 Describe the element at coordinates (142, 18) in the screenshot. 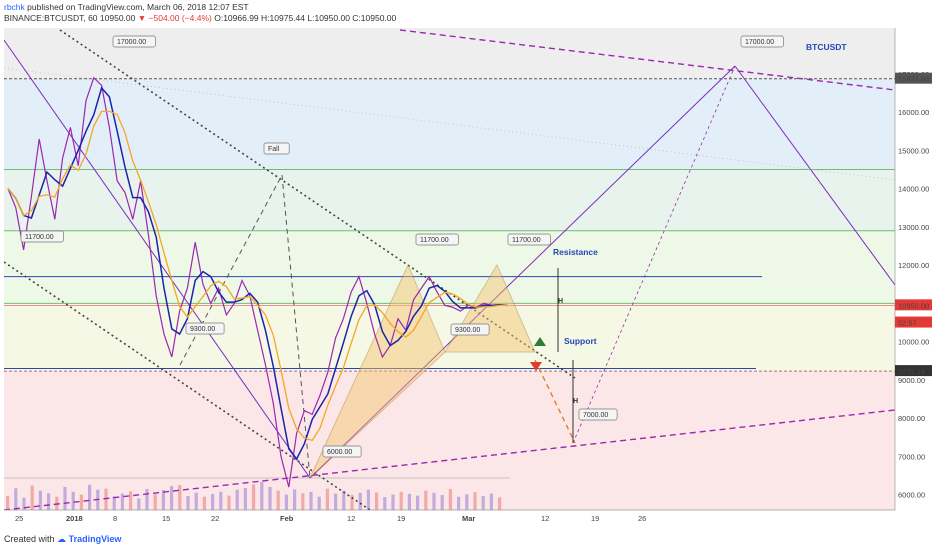

I see `change-down-icon: ▼` at that location.